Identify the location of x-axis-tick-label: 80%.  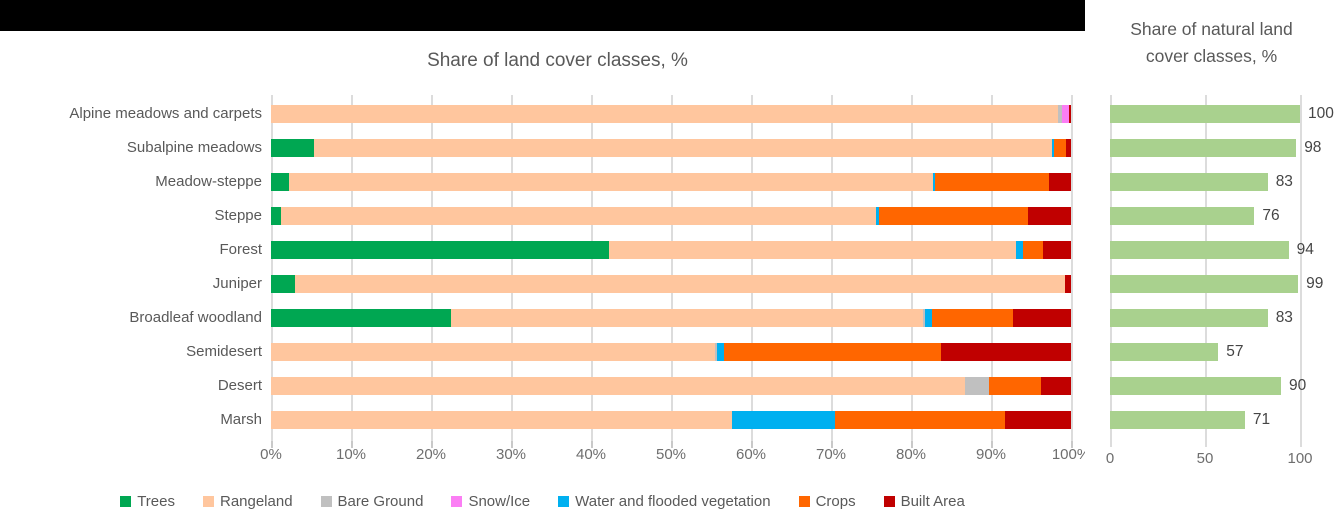
(911, 454).